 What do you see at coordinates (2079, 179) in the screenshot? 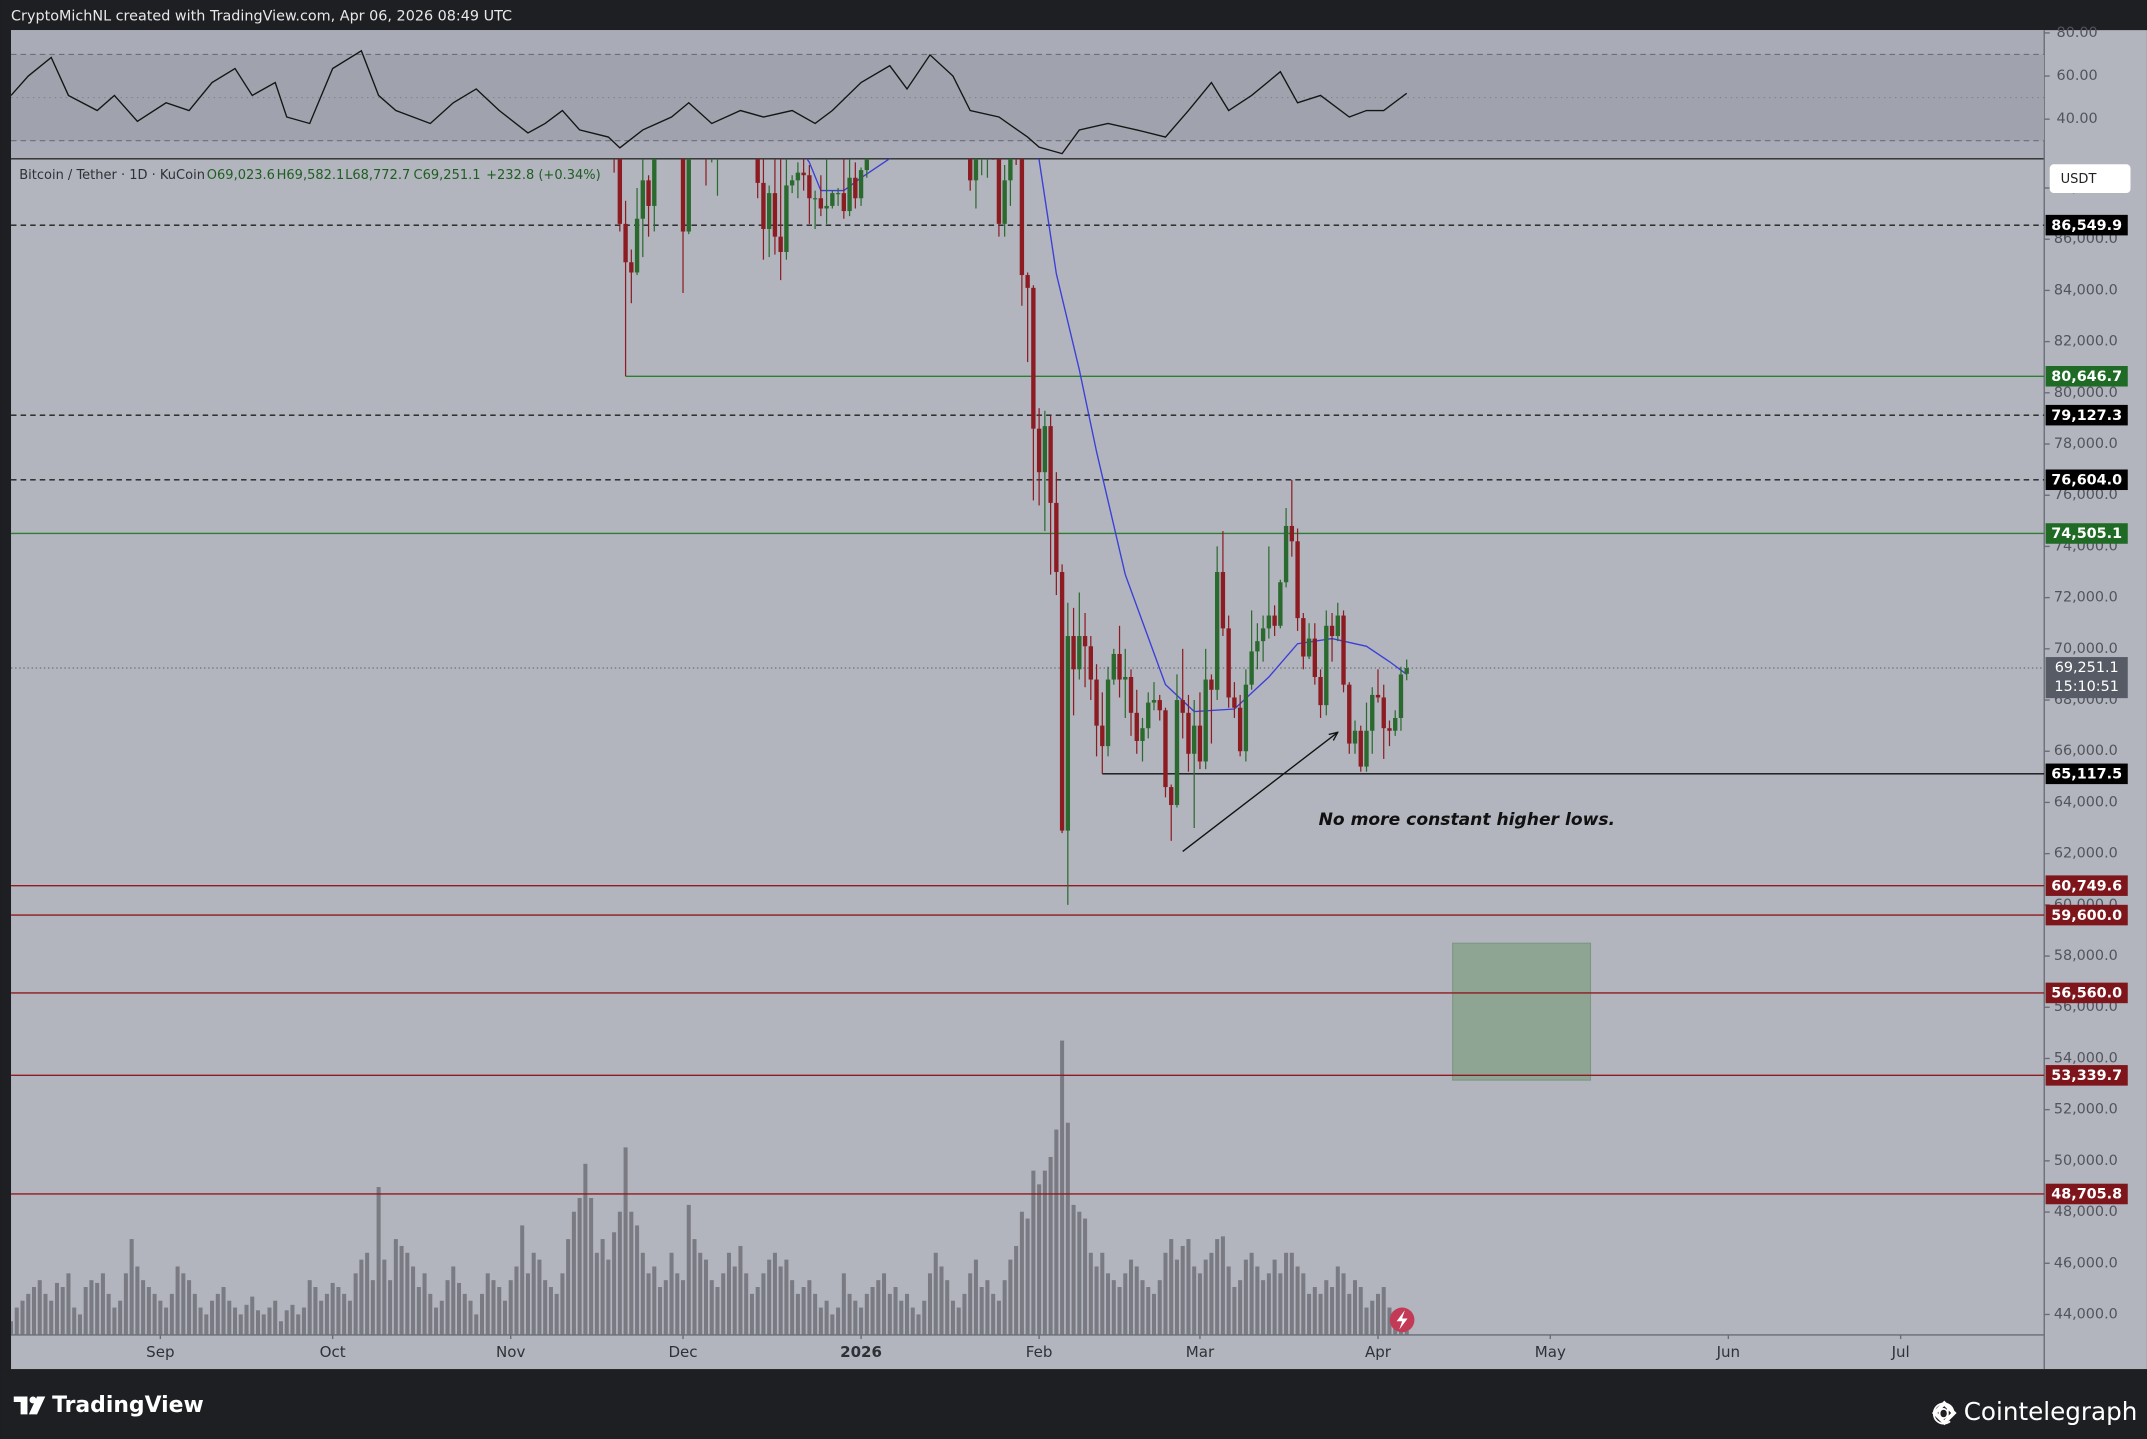
I see `currency: USDT` at bounding box center [2079, 179].